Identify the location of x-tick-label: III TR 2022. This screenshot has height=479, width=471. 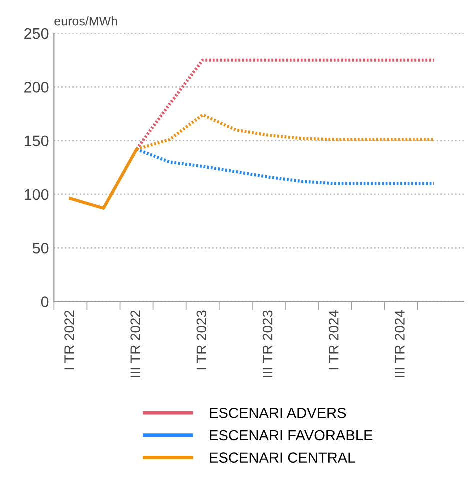
(135, 344).